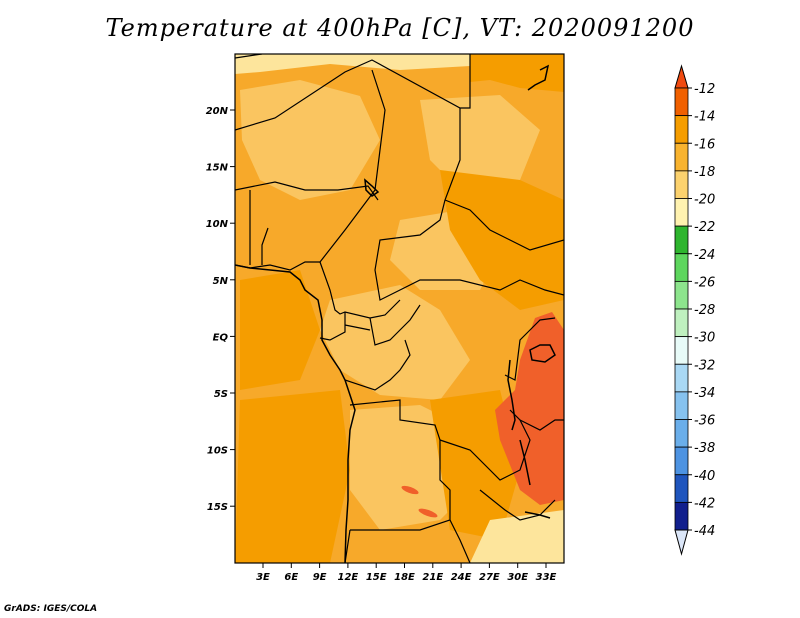 The height and width of the screenshot is (618, 800). I want to click on x-tick-label: 9E, so click(320, 577).